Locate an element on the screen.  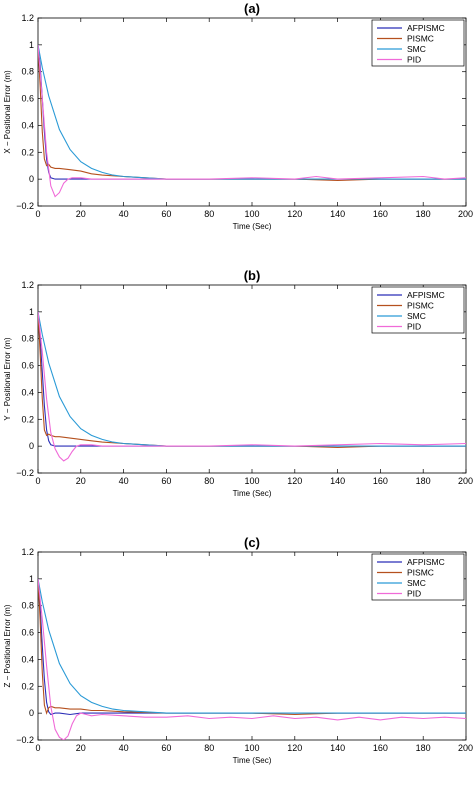
y-axis-label: Y − Positional Error (m) is located at coordinates (7, 379).